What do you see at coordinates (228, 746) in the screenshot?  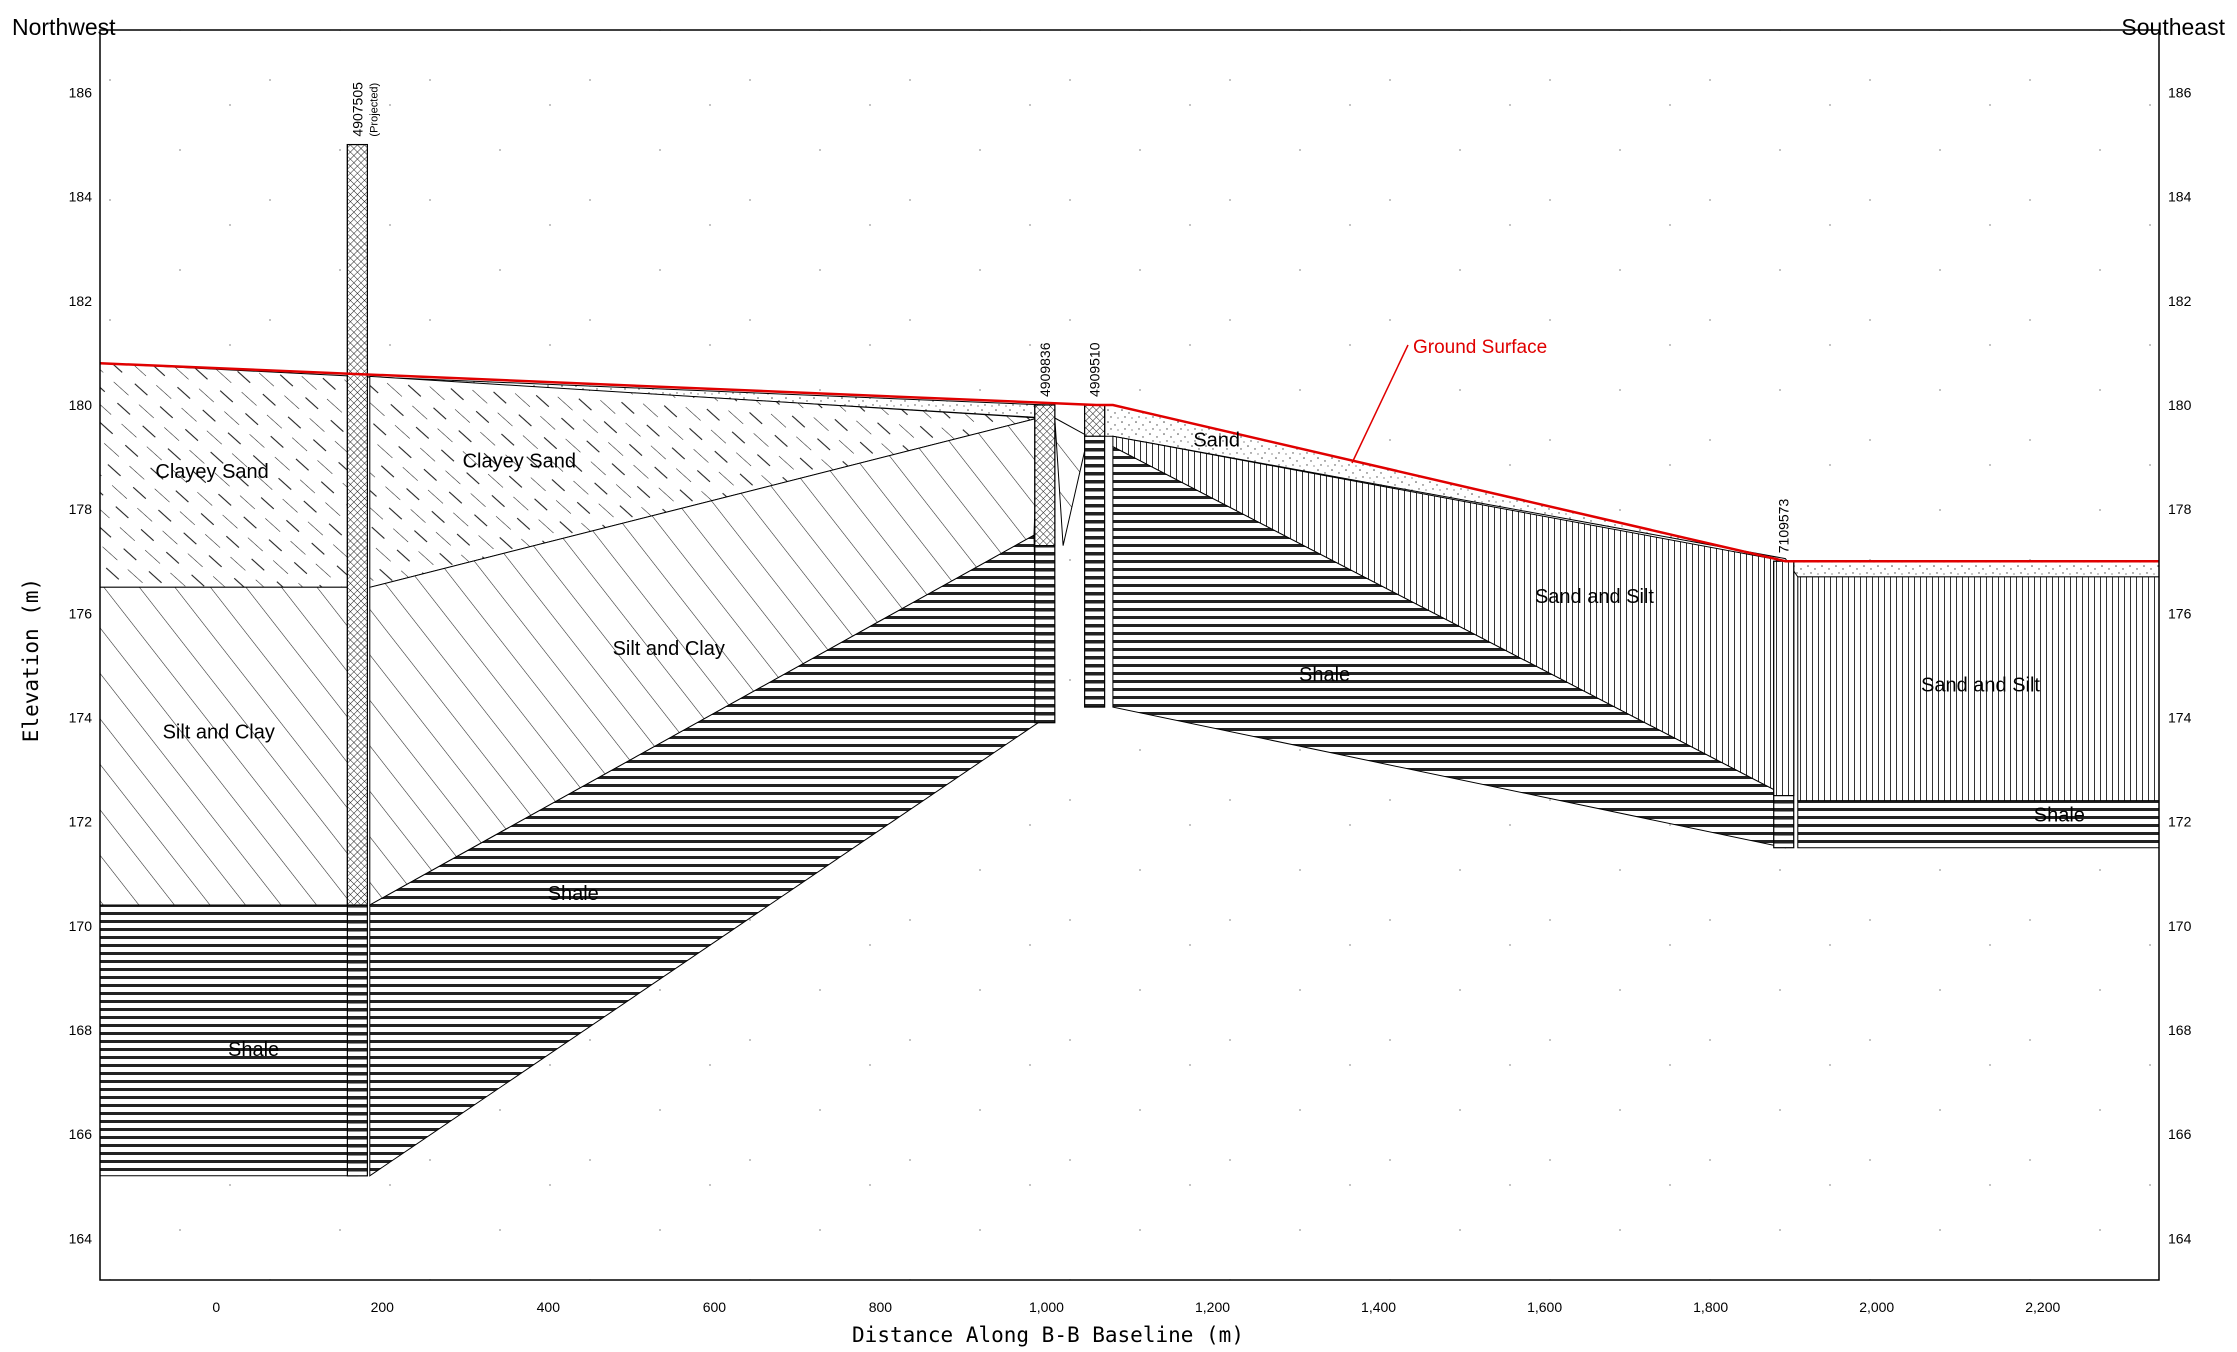 I see `unit-silt-and-clay-left-polygon` at bounding box center [228, 746].